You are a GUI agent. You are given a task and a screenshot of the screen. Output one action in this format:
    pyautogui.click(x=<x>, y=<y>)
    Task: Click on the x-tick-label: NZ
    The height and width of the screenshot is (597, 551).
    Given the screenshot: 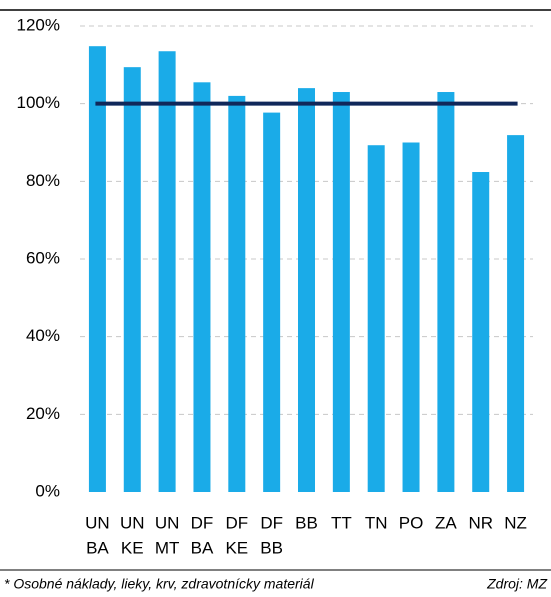 What is the action you would take?
    pyautogui.click(x=515, y=522)
    